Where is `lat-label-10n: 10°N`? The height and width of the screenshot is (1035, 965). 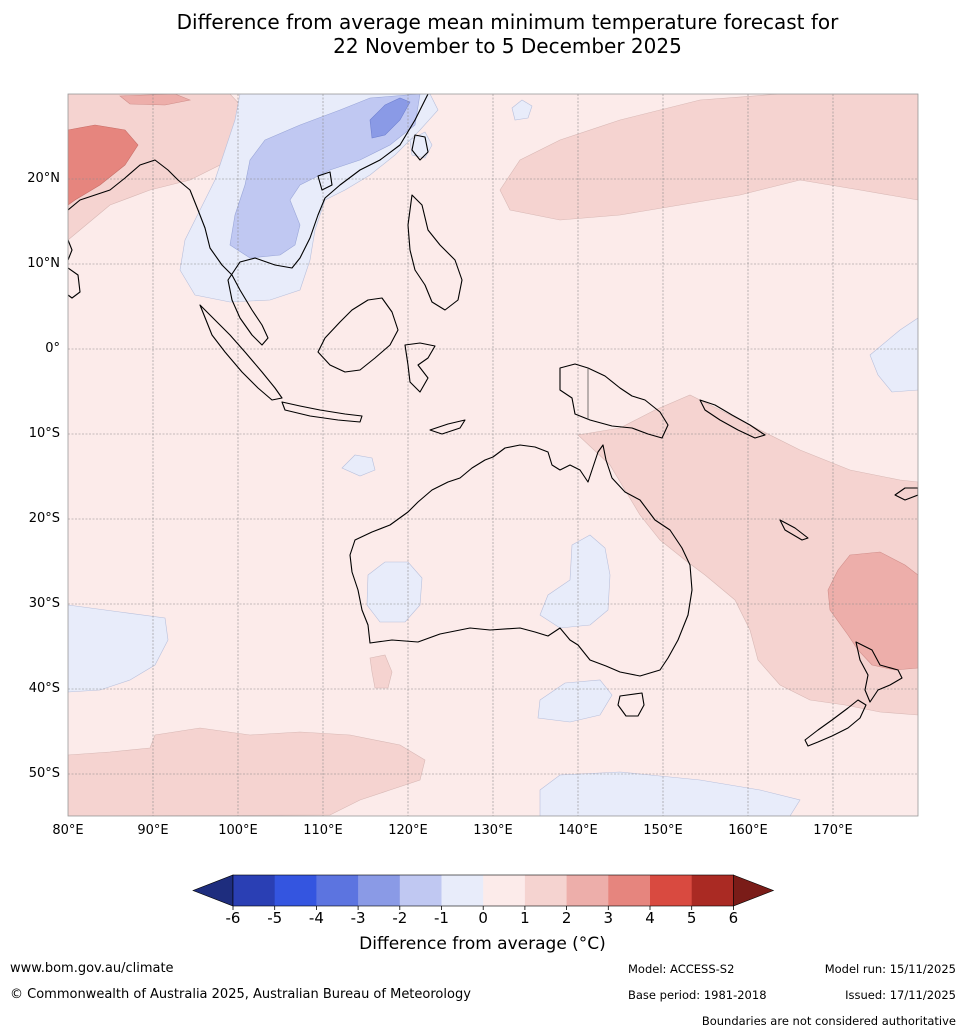 lat-label-10n: 10°N is located at coordinates (43, 263).